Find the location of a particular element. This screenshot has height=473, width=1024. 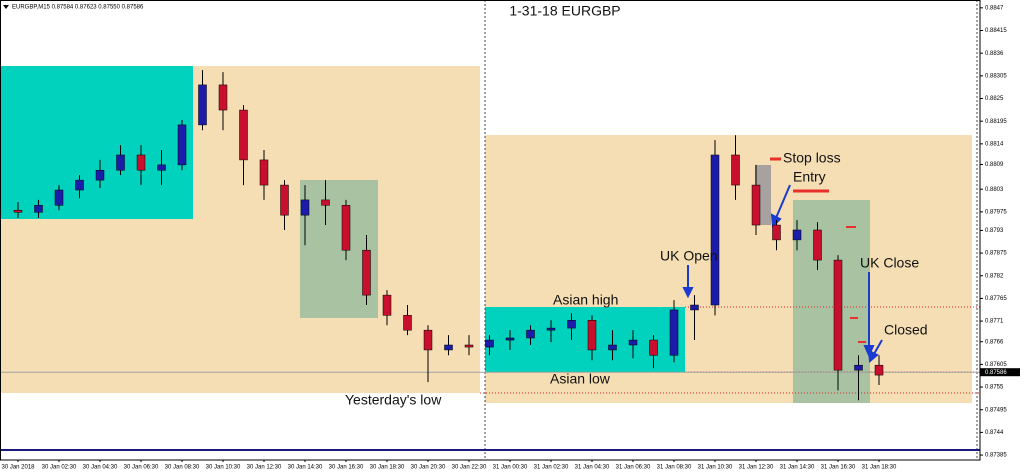

x-tick-label: 30 Jan 22:30 is located at coordinates (469, 468).